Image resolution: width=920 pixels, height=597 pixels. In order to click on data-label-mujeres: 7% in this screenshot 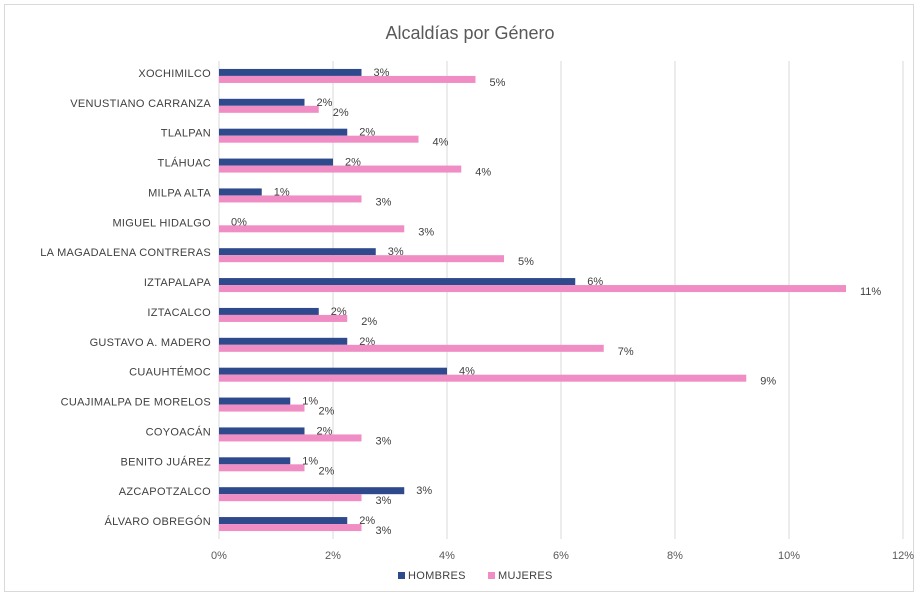, I will do `click(626, 352)`.